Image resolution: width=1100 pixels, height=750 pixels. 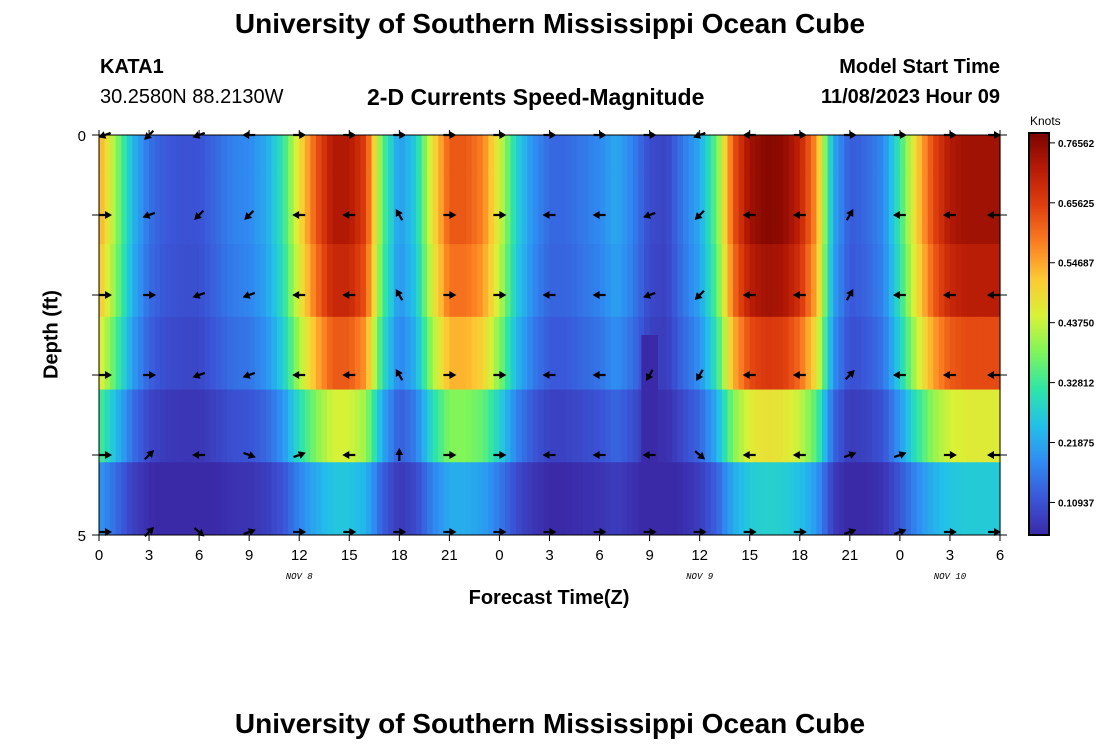 I want to click on x-tick-label: 21, so click(x=849, y=555).